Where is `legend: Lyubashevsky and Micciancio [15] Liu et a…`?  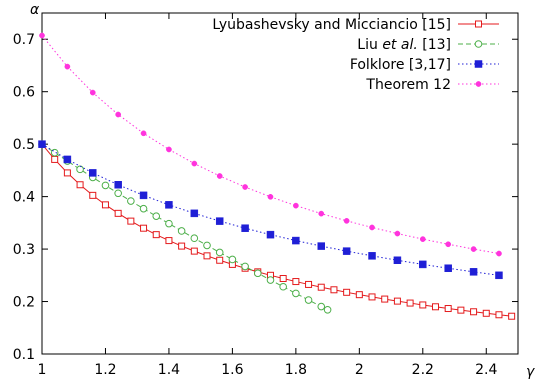
legend: Lyubashevsky and Micciancio [15] Liu et a… is located at coordinates (355, 55).